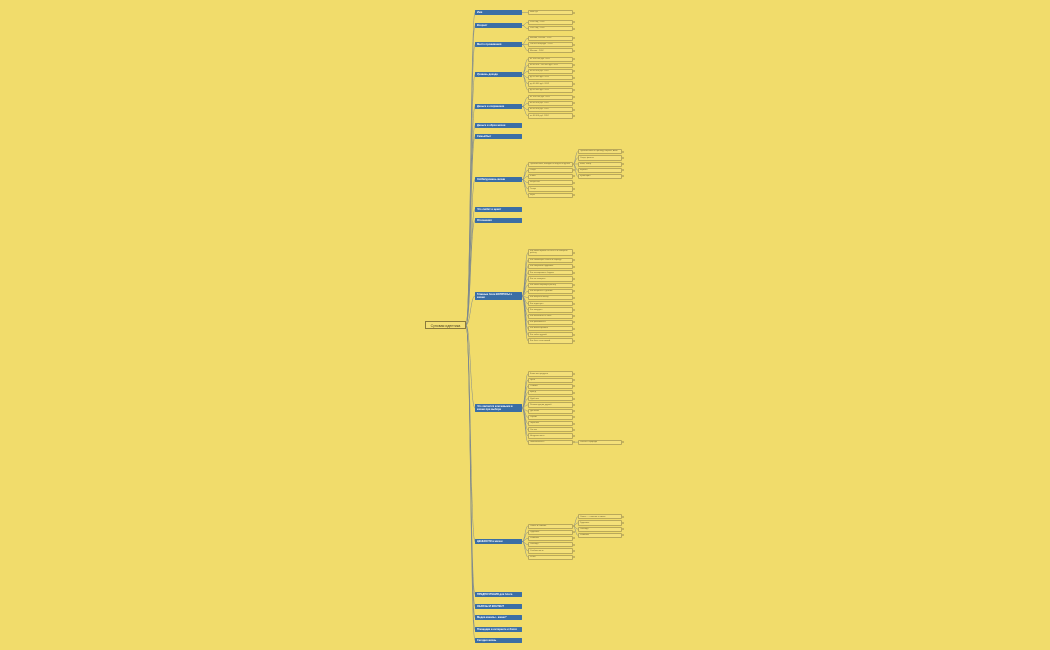  Describe the element at coordinates (550, 436) in the screenshot. I see `subtopic: Натуральность` at that location.